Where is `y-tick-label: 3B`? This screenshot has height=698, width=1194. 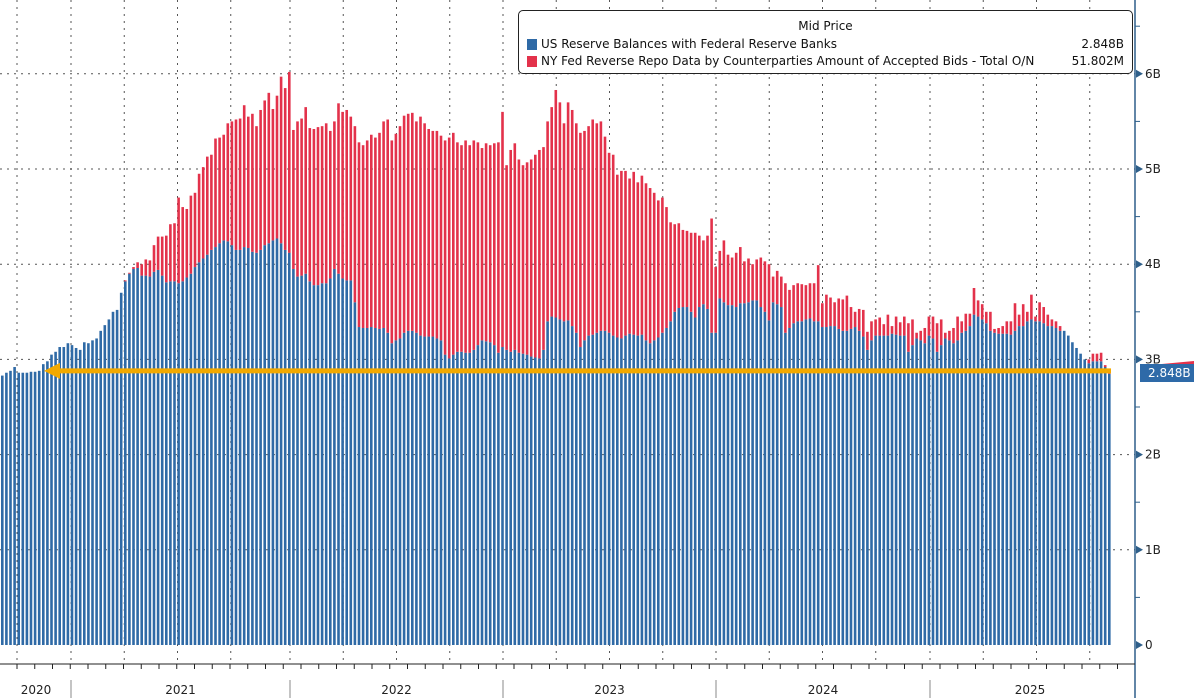
y-tick-label: 3B is located at coordinates (1153, 359).